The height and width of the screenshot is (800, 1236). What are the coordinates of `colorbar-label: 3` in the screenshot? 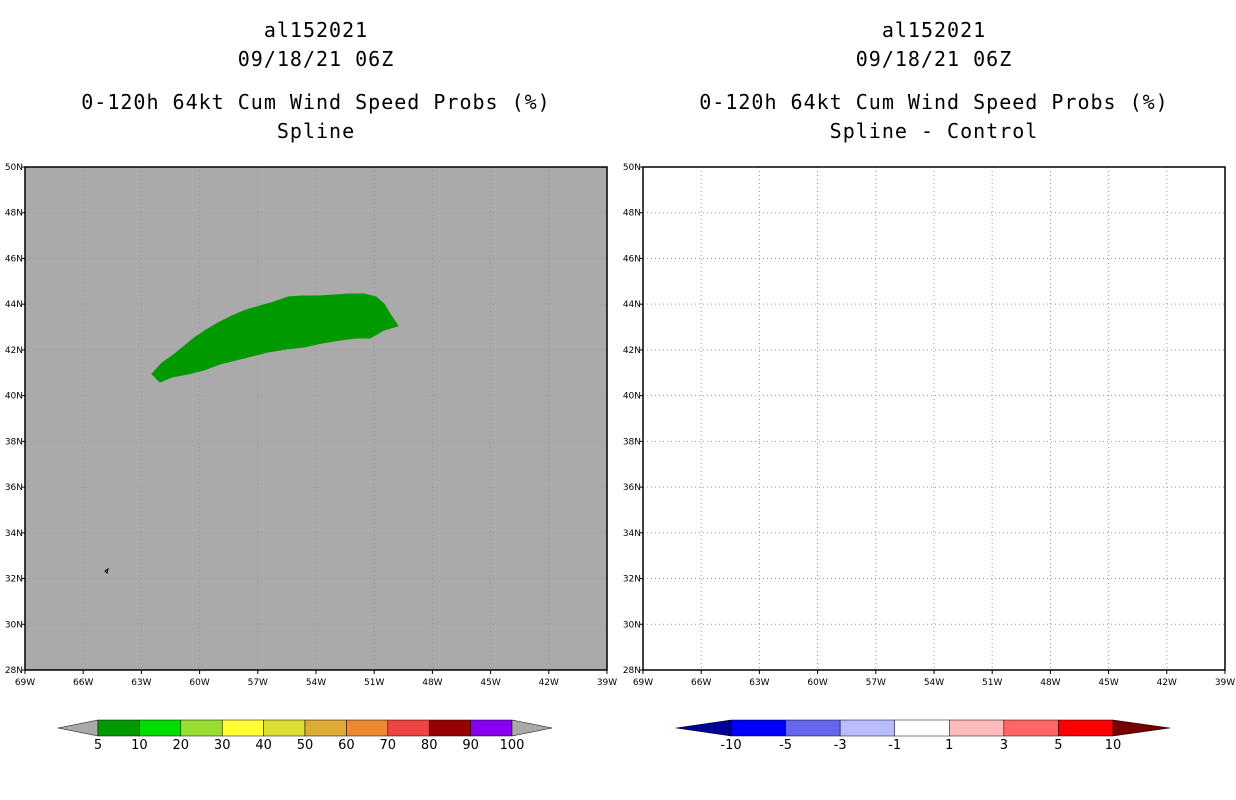 It's located at (1004, 745).